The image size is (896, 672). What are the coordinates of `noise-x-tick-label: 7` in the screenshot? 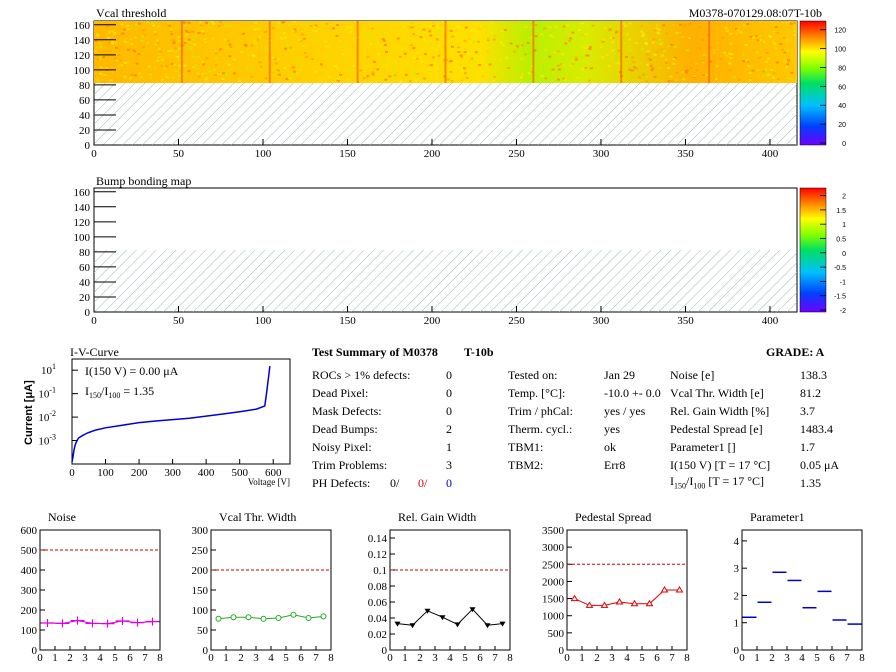 It's located at (145, 658).